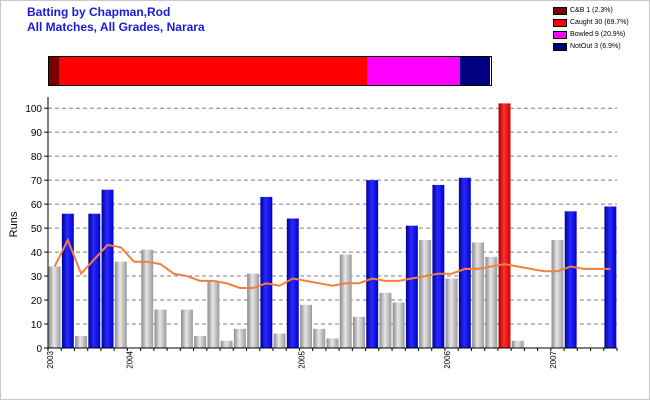 The image size is (650, 400). What do you see at coordinates (560, 46) in the screenshot?
I see `legend-swatch-notout` at bounding box center [560, 46].